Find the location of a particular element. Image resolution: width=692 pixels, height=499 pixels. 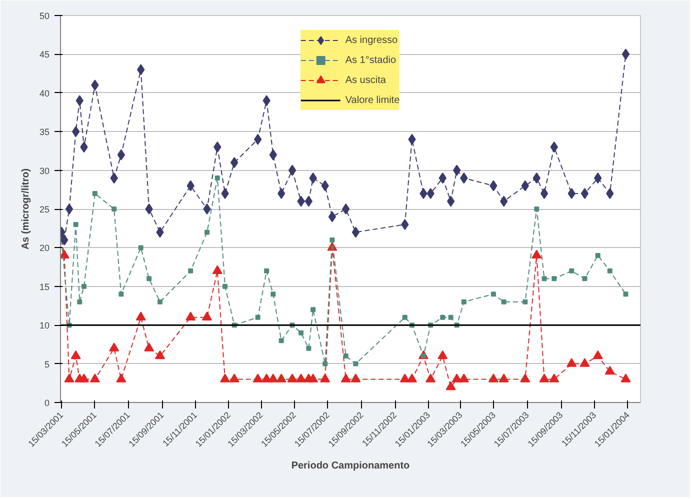

y-tick-label: 35 is located at coordinates (44, 132).